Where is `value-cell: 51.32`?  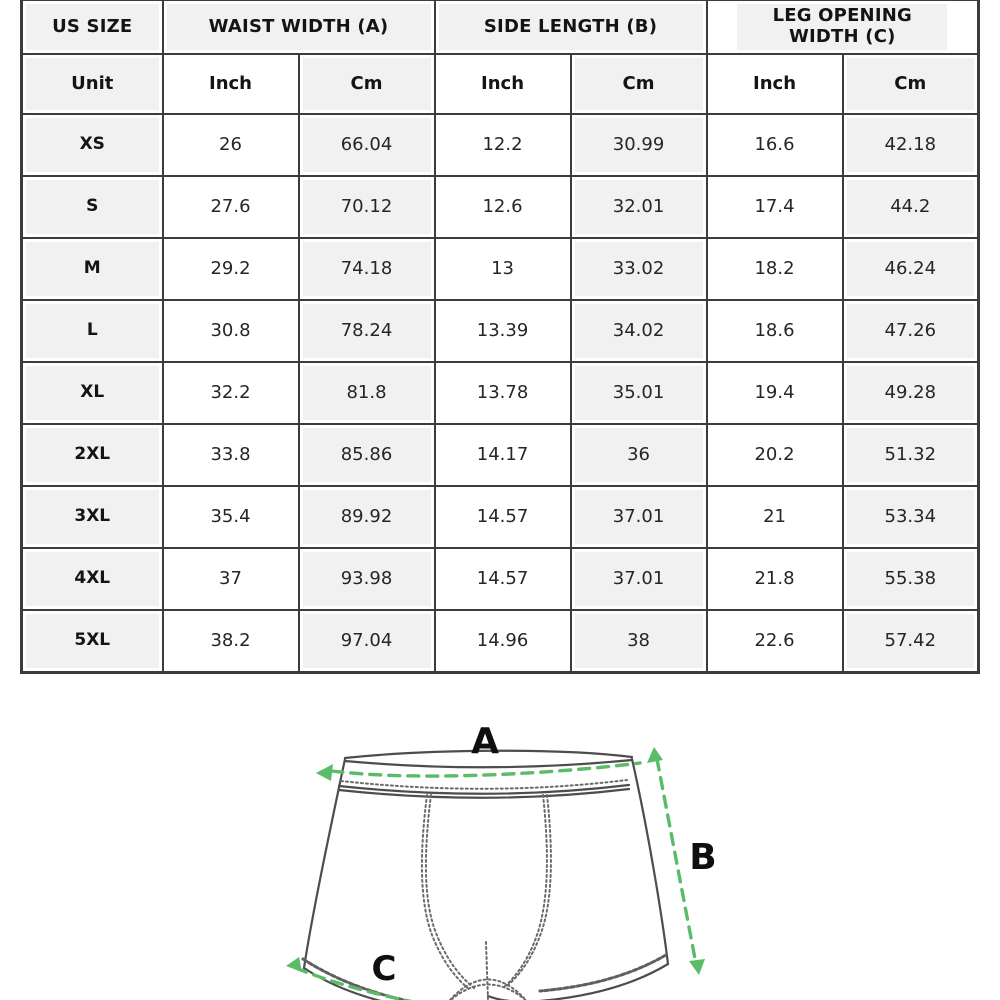
value-cell: 51.32 is located at coordinates (910, 455).